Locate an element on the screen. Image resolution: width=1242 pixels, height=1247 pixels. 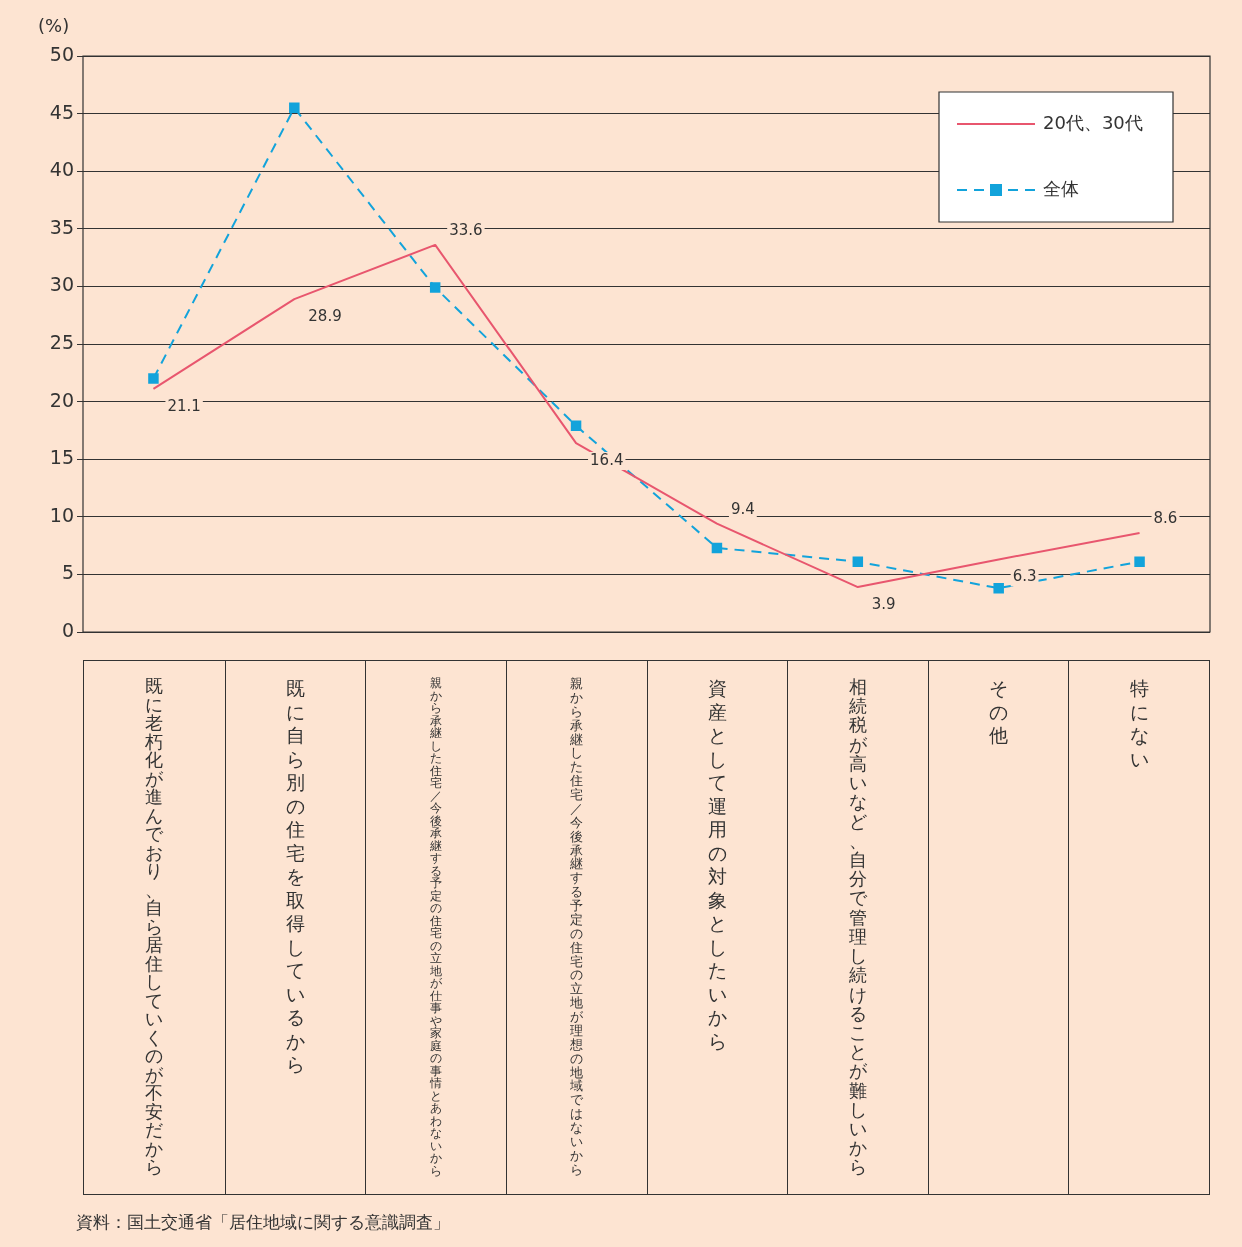
x-tick-label: 特にない is located at coordinates (1139, 724).